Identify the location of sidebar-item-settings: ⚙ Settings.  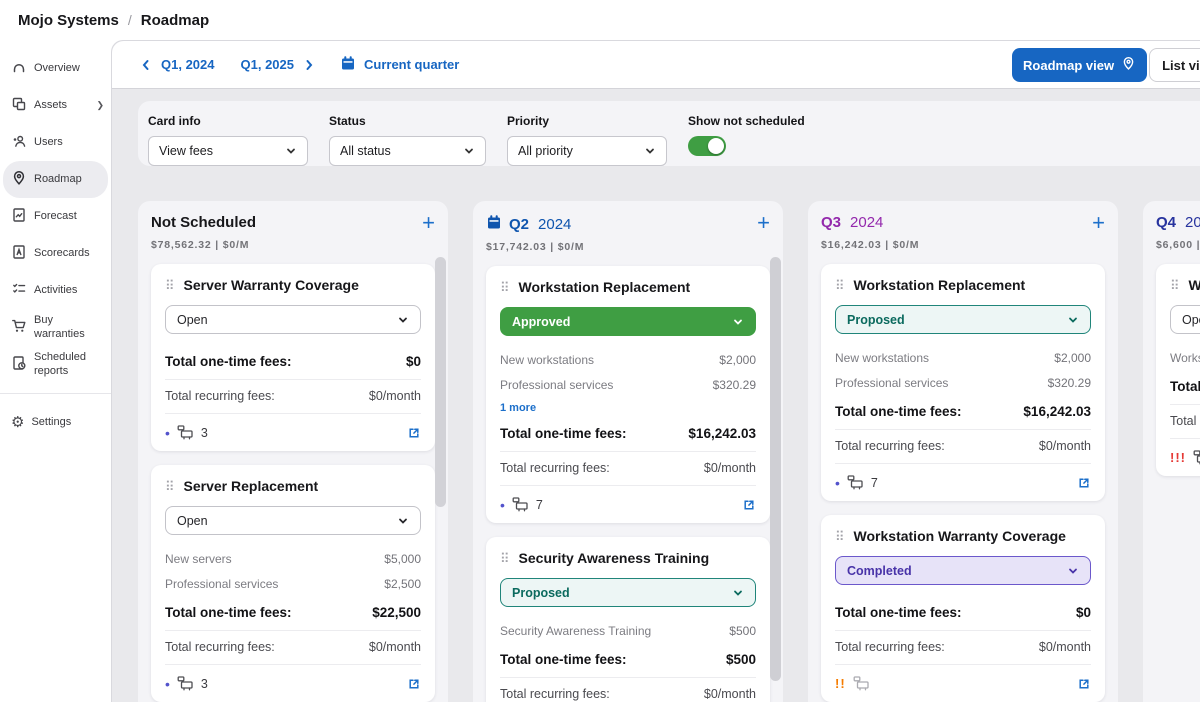
(41, 422).